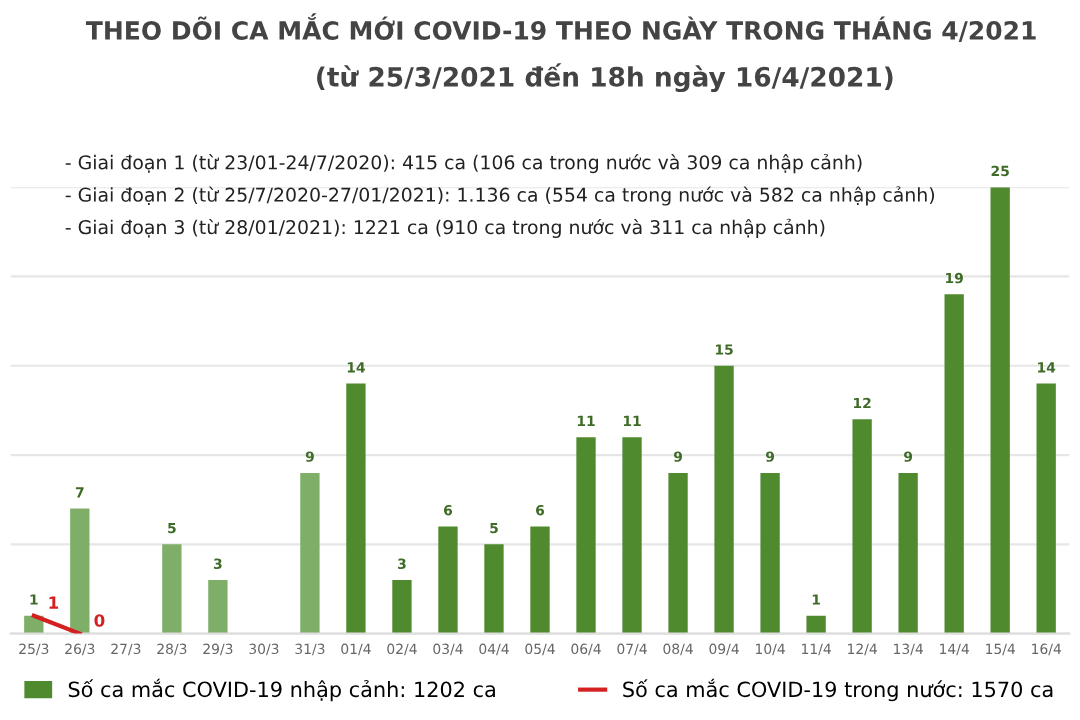 This screenshot has height=720, width=1080. What do you see at coordinates (463, 163) in the screenshot?
I see `text: - Giai đoạn 1 (từ 23/01-24/7/2020): 415 ca (106 ca trong nước và 309 ca nhập cảnh)` at bounding box center [463, 163].